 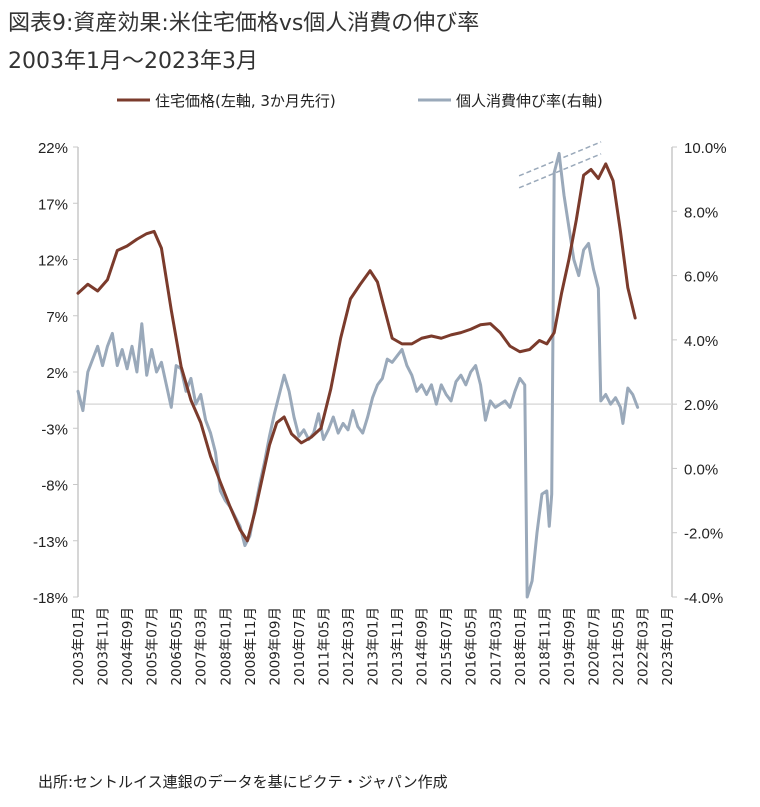 I want to click on x-tick-label: 2012年03月, so click(x=349, y=646).